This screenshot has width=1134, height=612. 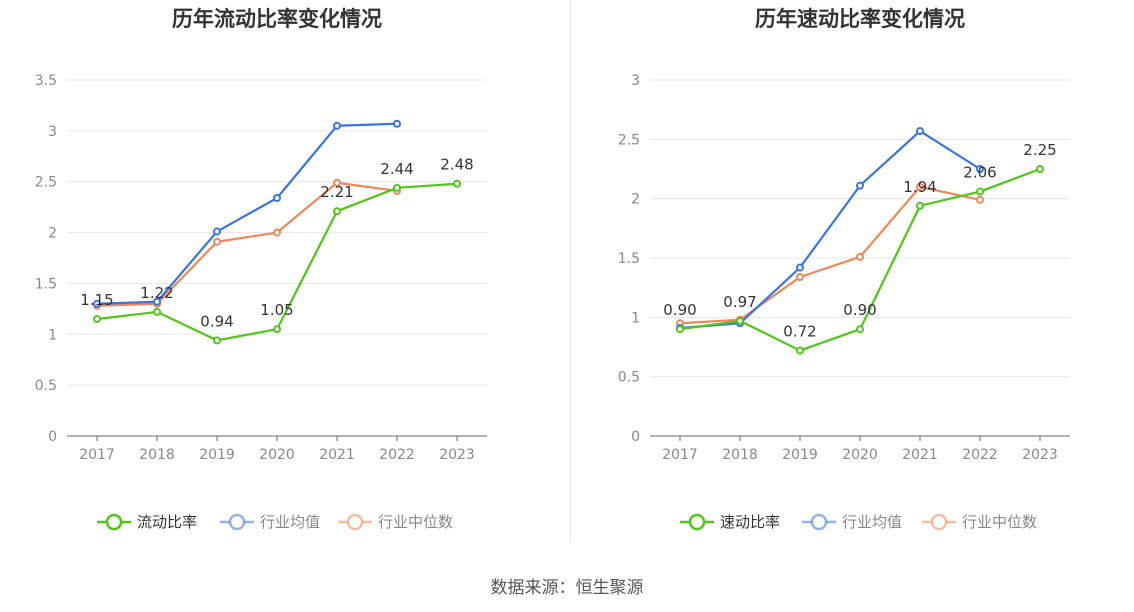 What do you see at coordinates (336, 192) in the screenshot?
I see `data-label: 2.21` at bounding box center [336, 192].